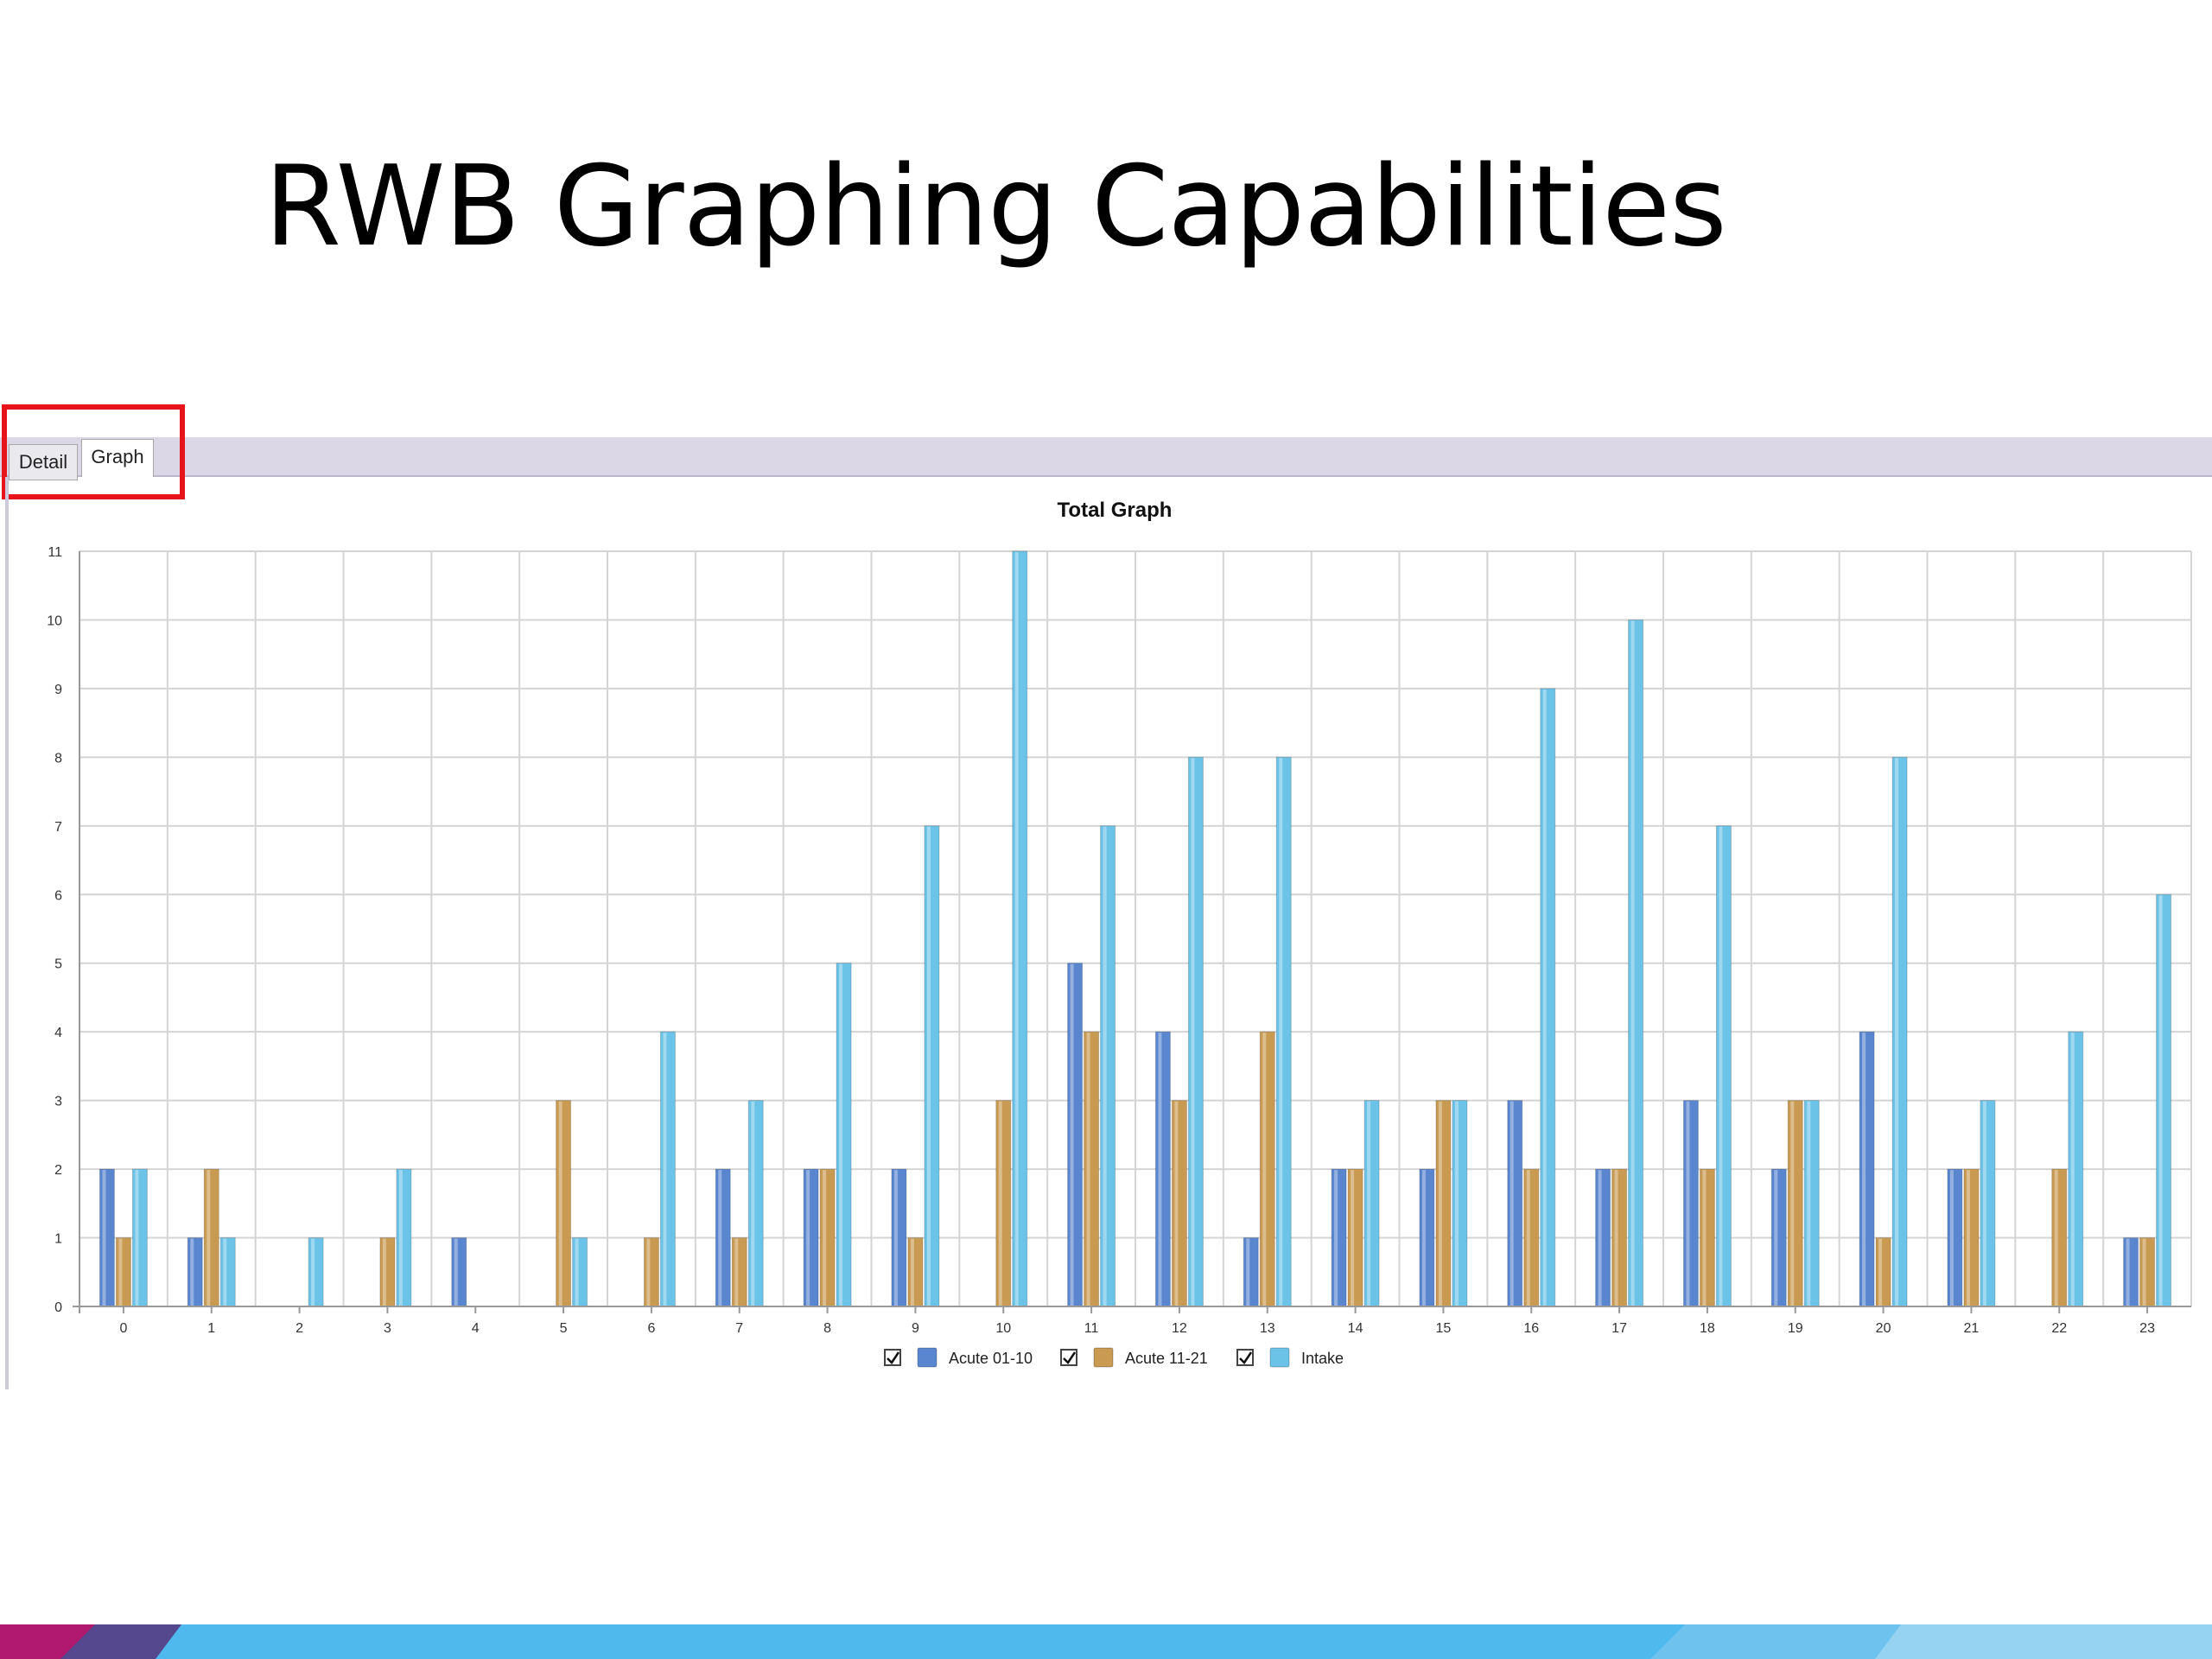 This screenshot has width=2212, height=1659. Describe the element at coordinates (117, 458) in the screenshot. I see `tab-graph: Graph` at that location.